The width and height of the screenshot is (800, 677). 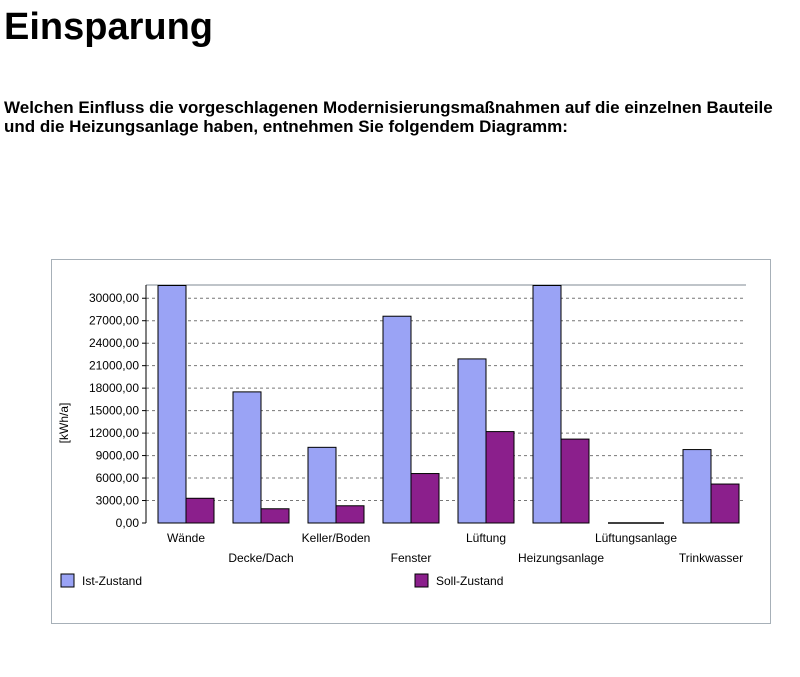 What do you see at coordinates (118, 501) in the screenshot?
I see `y-tick-label: 3000,00` at bounding box center [118, 501].